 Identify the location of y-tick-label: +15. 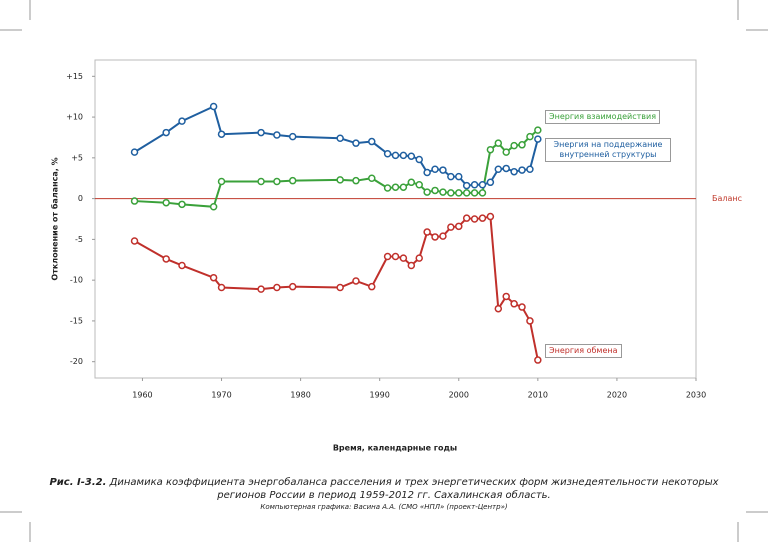
(74, 76).